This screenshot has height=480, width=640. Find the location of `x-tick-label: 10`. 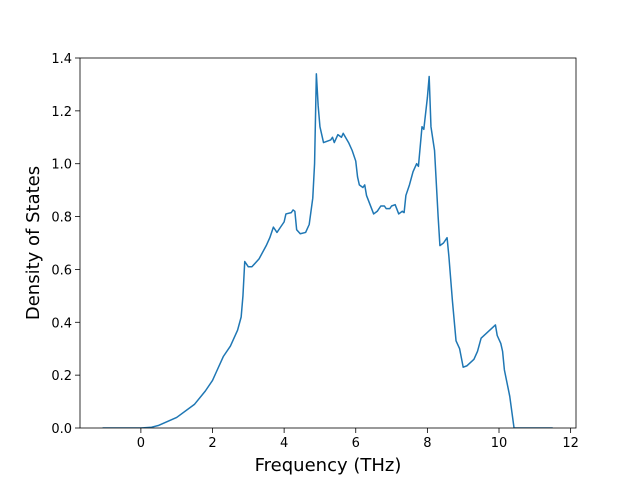

x-tick-label: 10 is located at coordinates (499, 443).